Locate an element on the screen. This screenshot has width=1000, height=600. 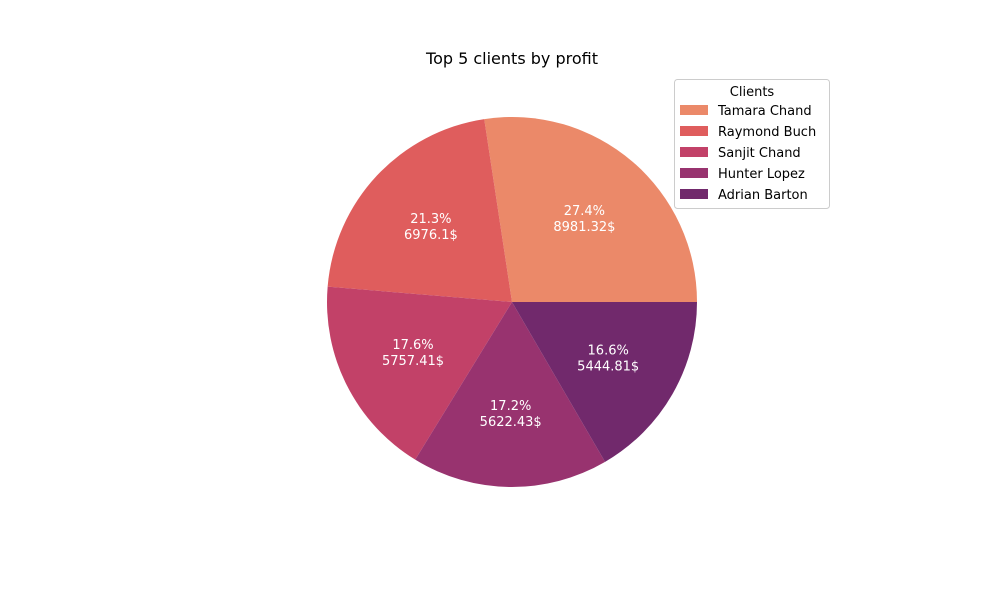
slice-label: 27.4% 8981.32$ is located at coordinates (584, 219).